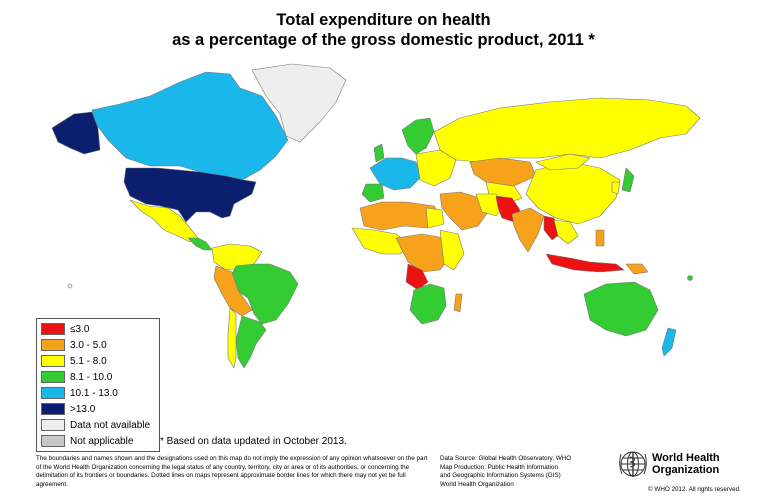  I want to click on legend-item-3-5: 3.0 - 5.0, so click(99, 345).